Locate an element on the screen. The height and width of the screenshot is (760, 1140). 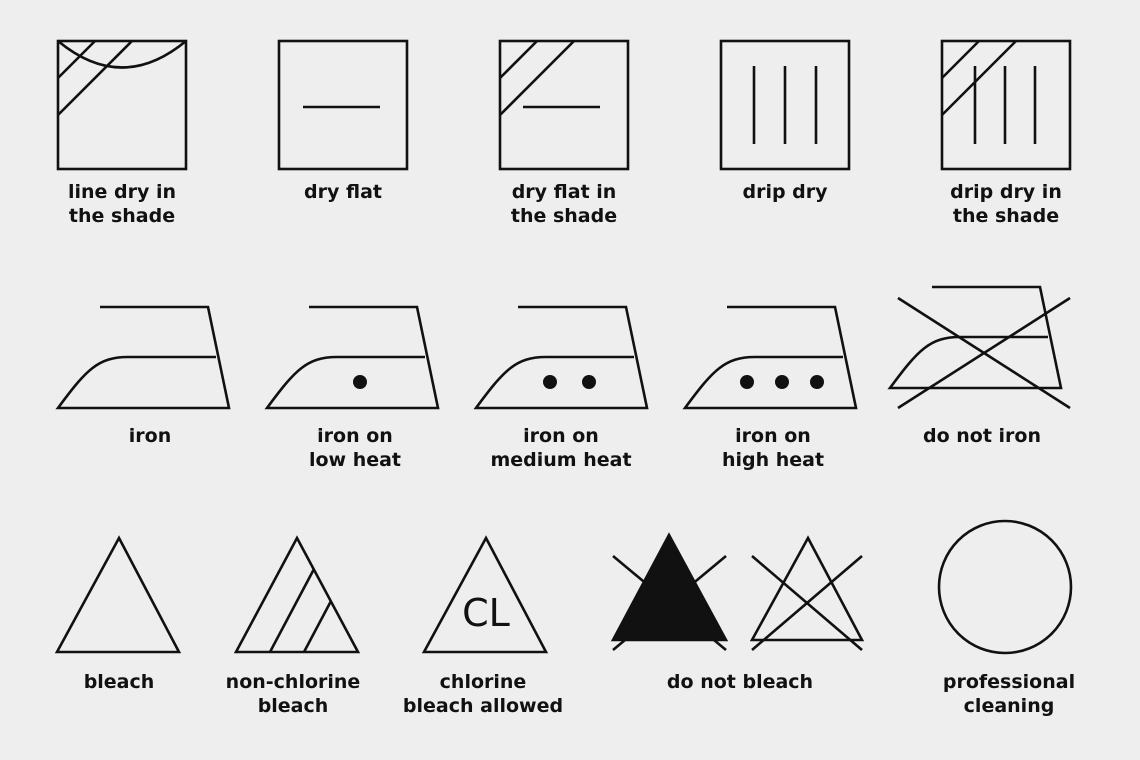
symbol-label-line: high heat is located at coordinates (773, 460).